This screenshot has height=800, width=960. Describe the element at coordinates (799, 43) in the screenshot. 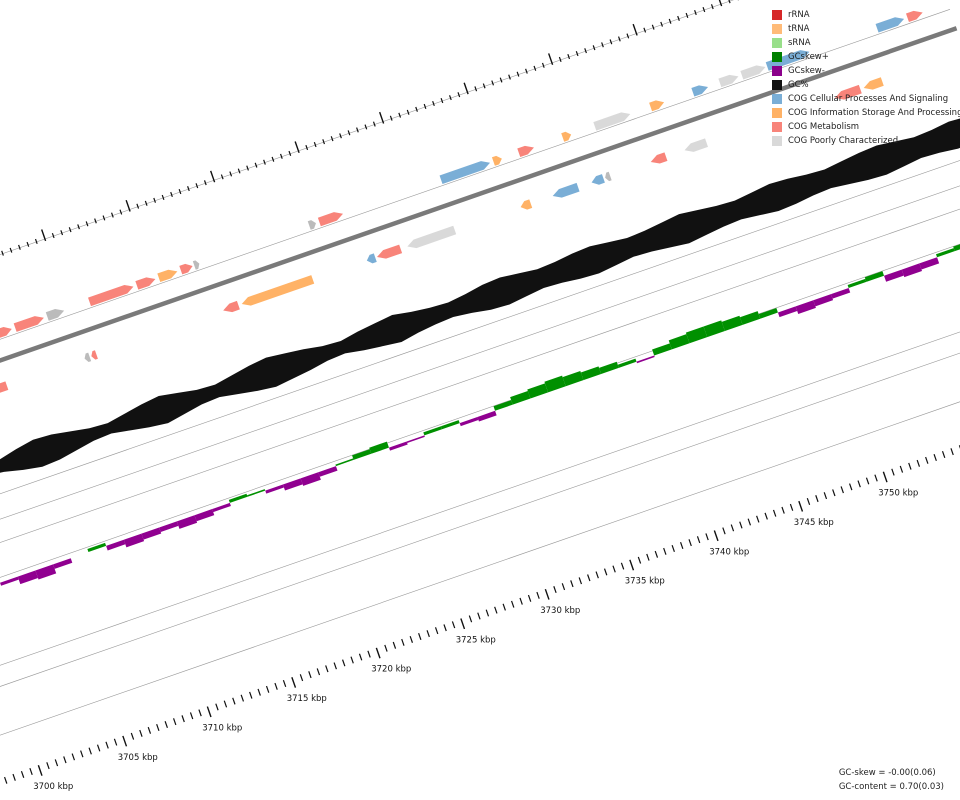

I see `legend-label: sRNA` at that location.